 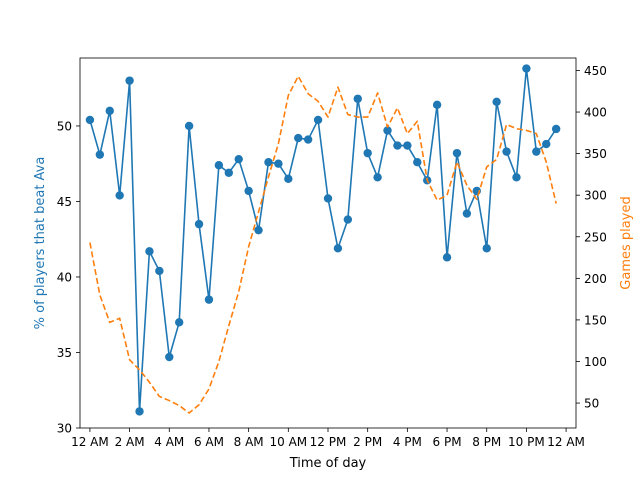 What do you see at coordinates (249, 442) in the screenshot?
I see `x-tick-label: 8 AM` at bounding box center [249, 442].